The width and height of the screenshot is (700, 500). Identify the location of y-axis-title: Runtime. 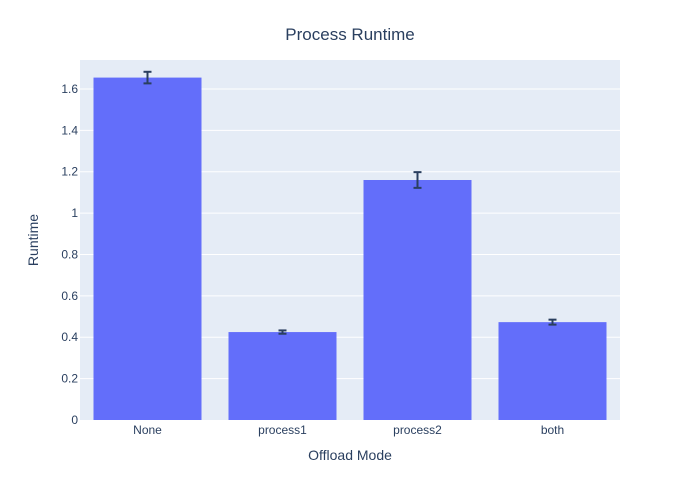
(33, 240).